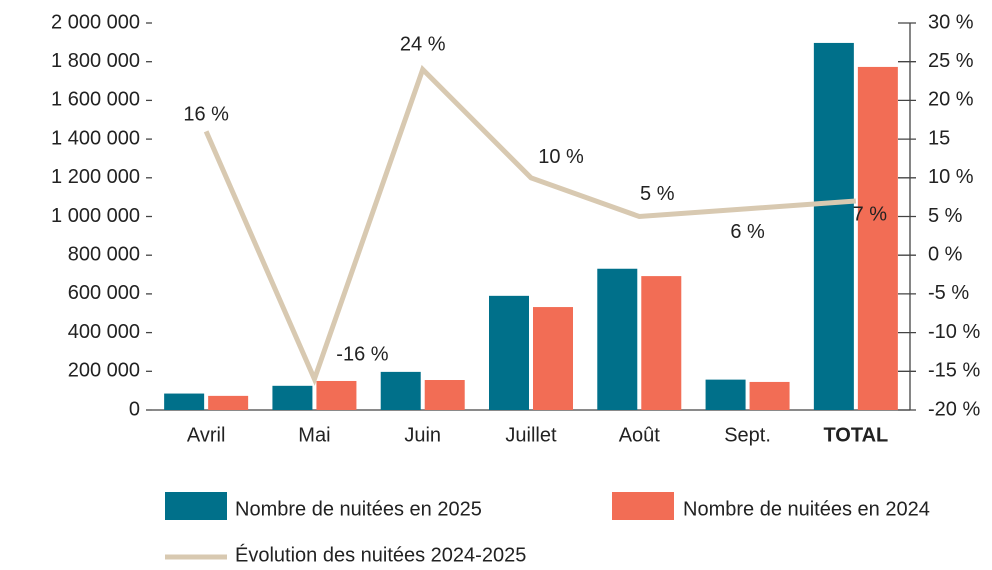 The height and width of the screenshot is (570, 992). What do you see at coordinates (95, 61) in the screenshot?
I see `y-tick-label: 1 800 000` at bounding box center [95, 61].